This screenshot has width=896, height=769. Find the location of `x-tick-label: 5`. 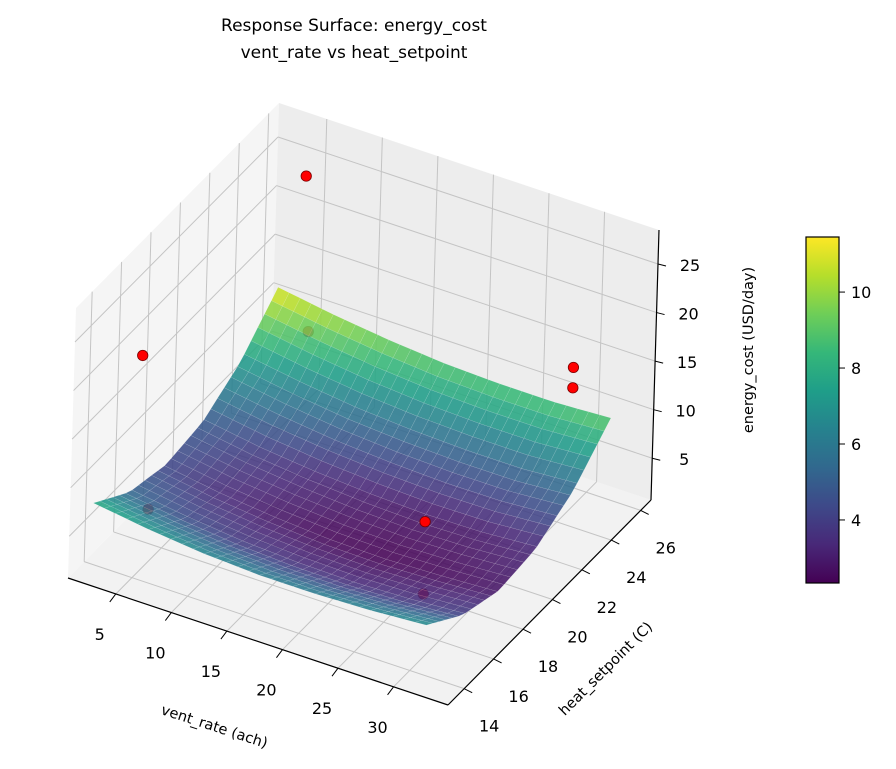

x-tick-label: 5 is located at coordinates (100, 634).